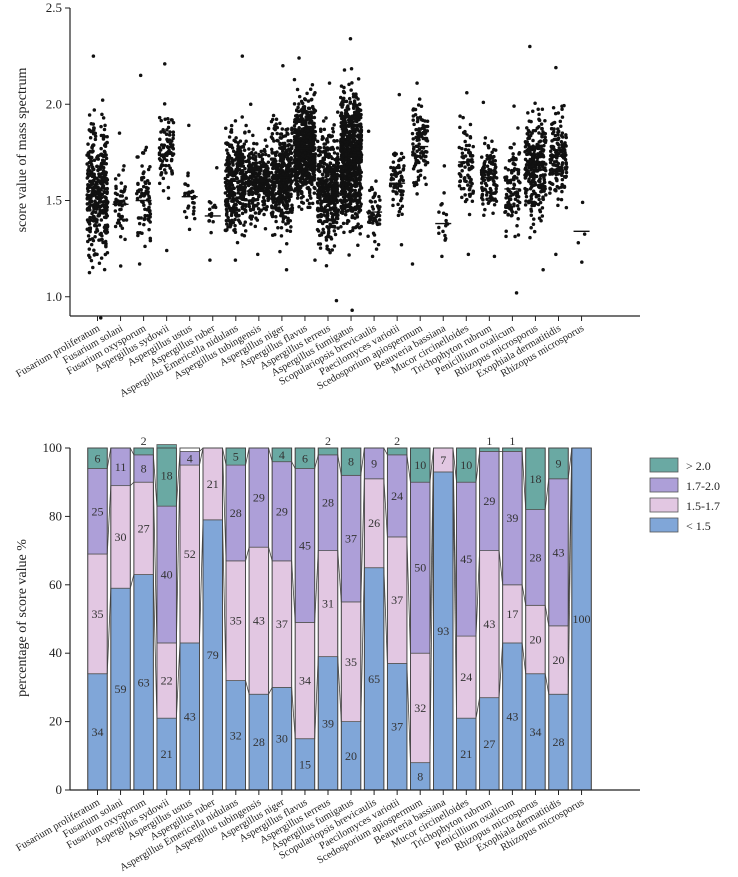  I want to click on segment-label: 21, so click(167, 754).